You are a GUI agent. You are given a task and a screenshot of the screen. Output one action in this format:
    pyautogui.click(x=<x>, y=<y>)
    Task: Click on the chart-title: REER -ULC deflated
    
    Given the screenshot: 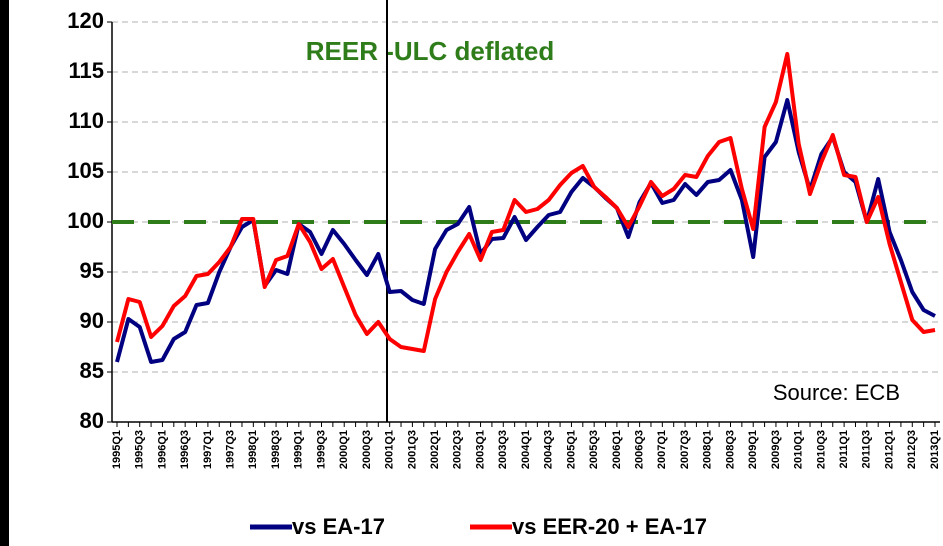 What is the action you would take?
    pyautogui.click(x=430, y=51)
    